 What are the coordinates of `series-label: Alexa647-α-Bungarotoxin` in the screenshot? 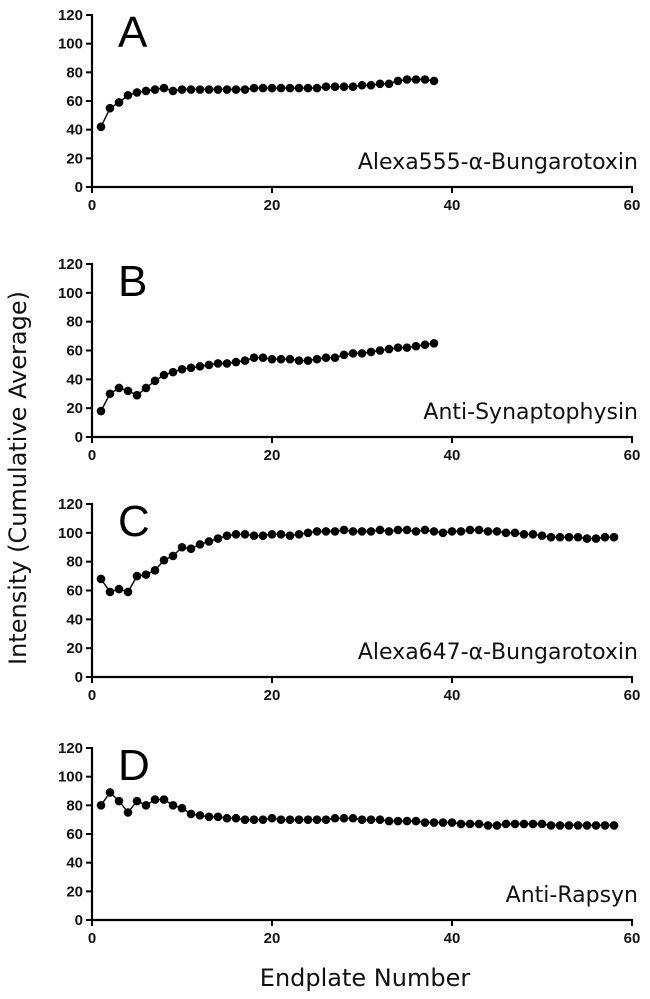 It's located at (498, 652).